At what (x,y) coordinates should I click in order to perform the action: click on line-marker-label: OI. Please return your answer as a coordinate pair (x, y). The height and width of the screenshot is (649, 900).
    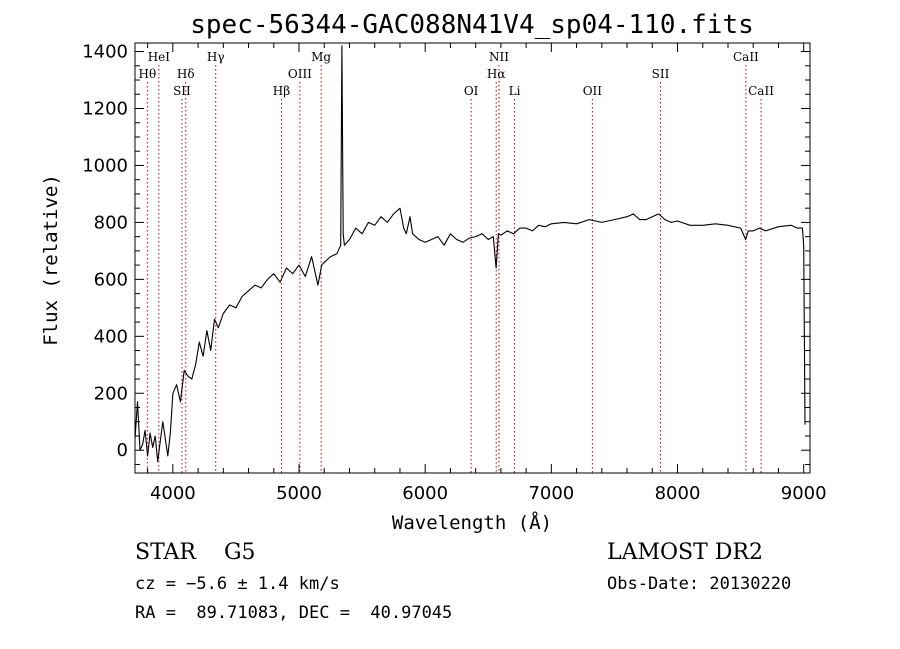
    Looking at the image, I should click on (471, 91).